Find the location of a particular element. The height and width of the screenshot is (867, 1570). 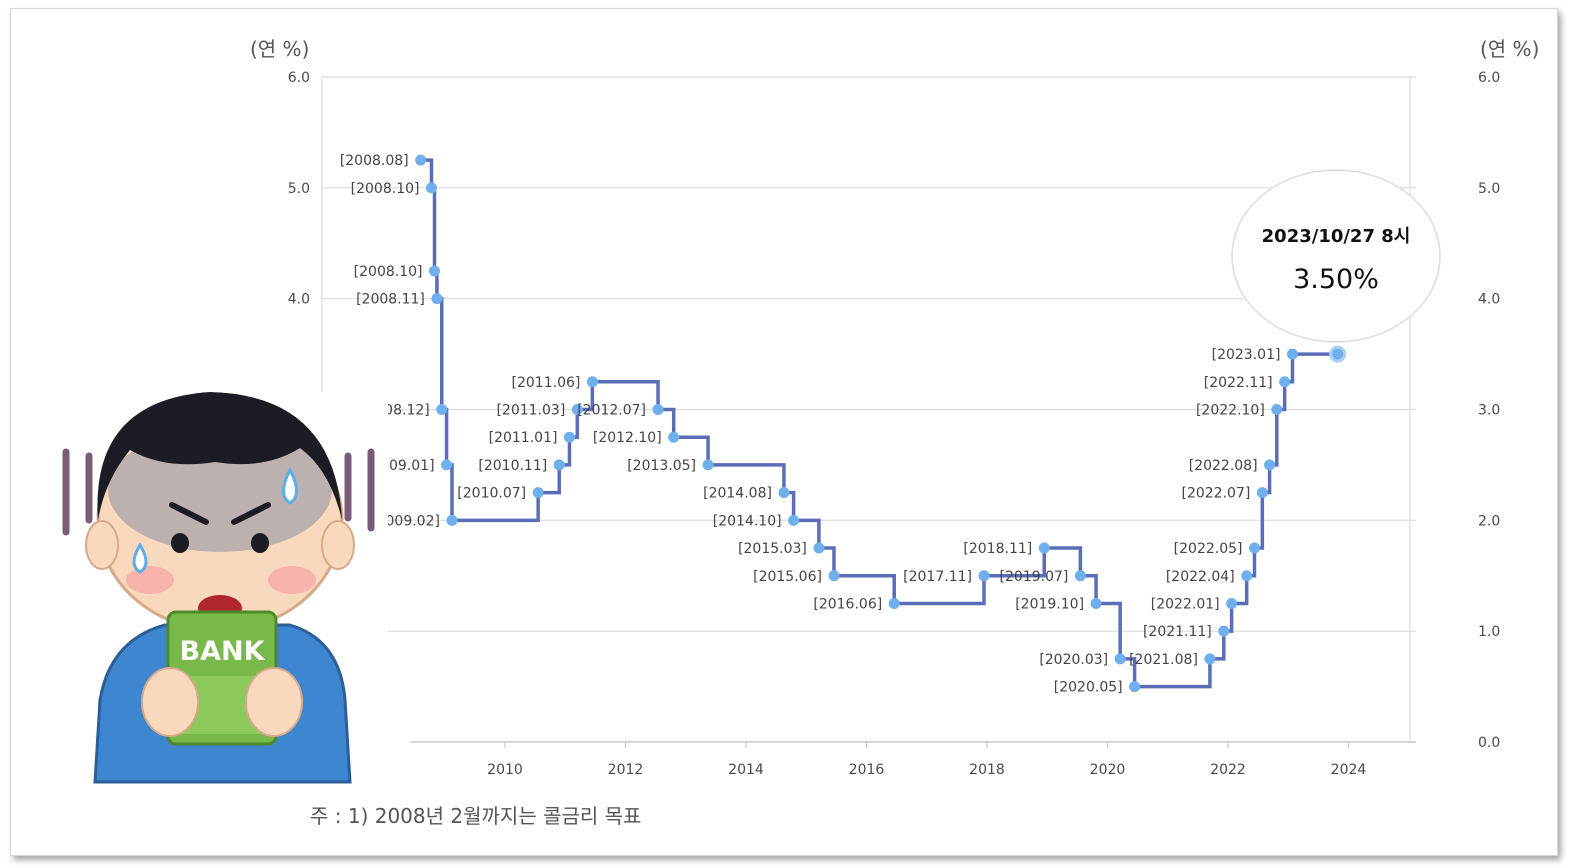

y-tick-label-left: 6.0 is located at coordinates (299, 78).